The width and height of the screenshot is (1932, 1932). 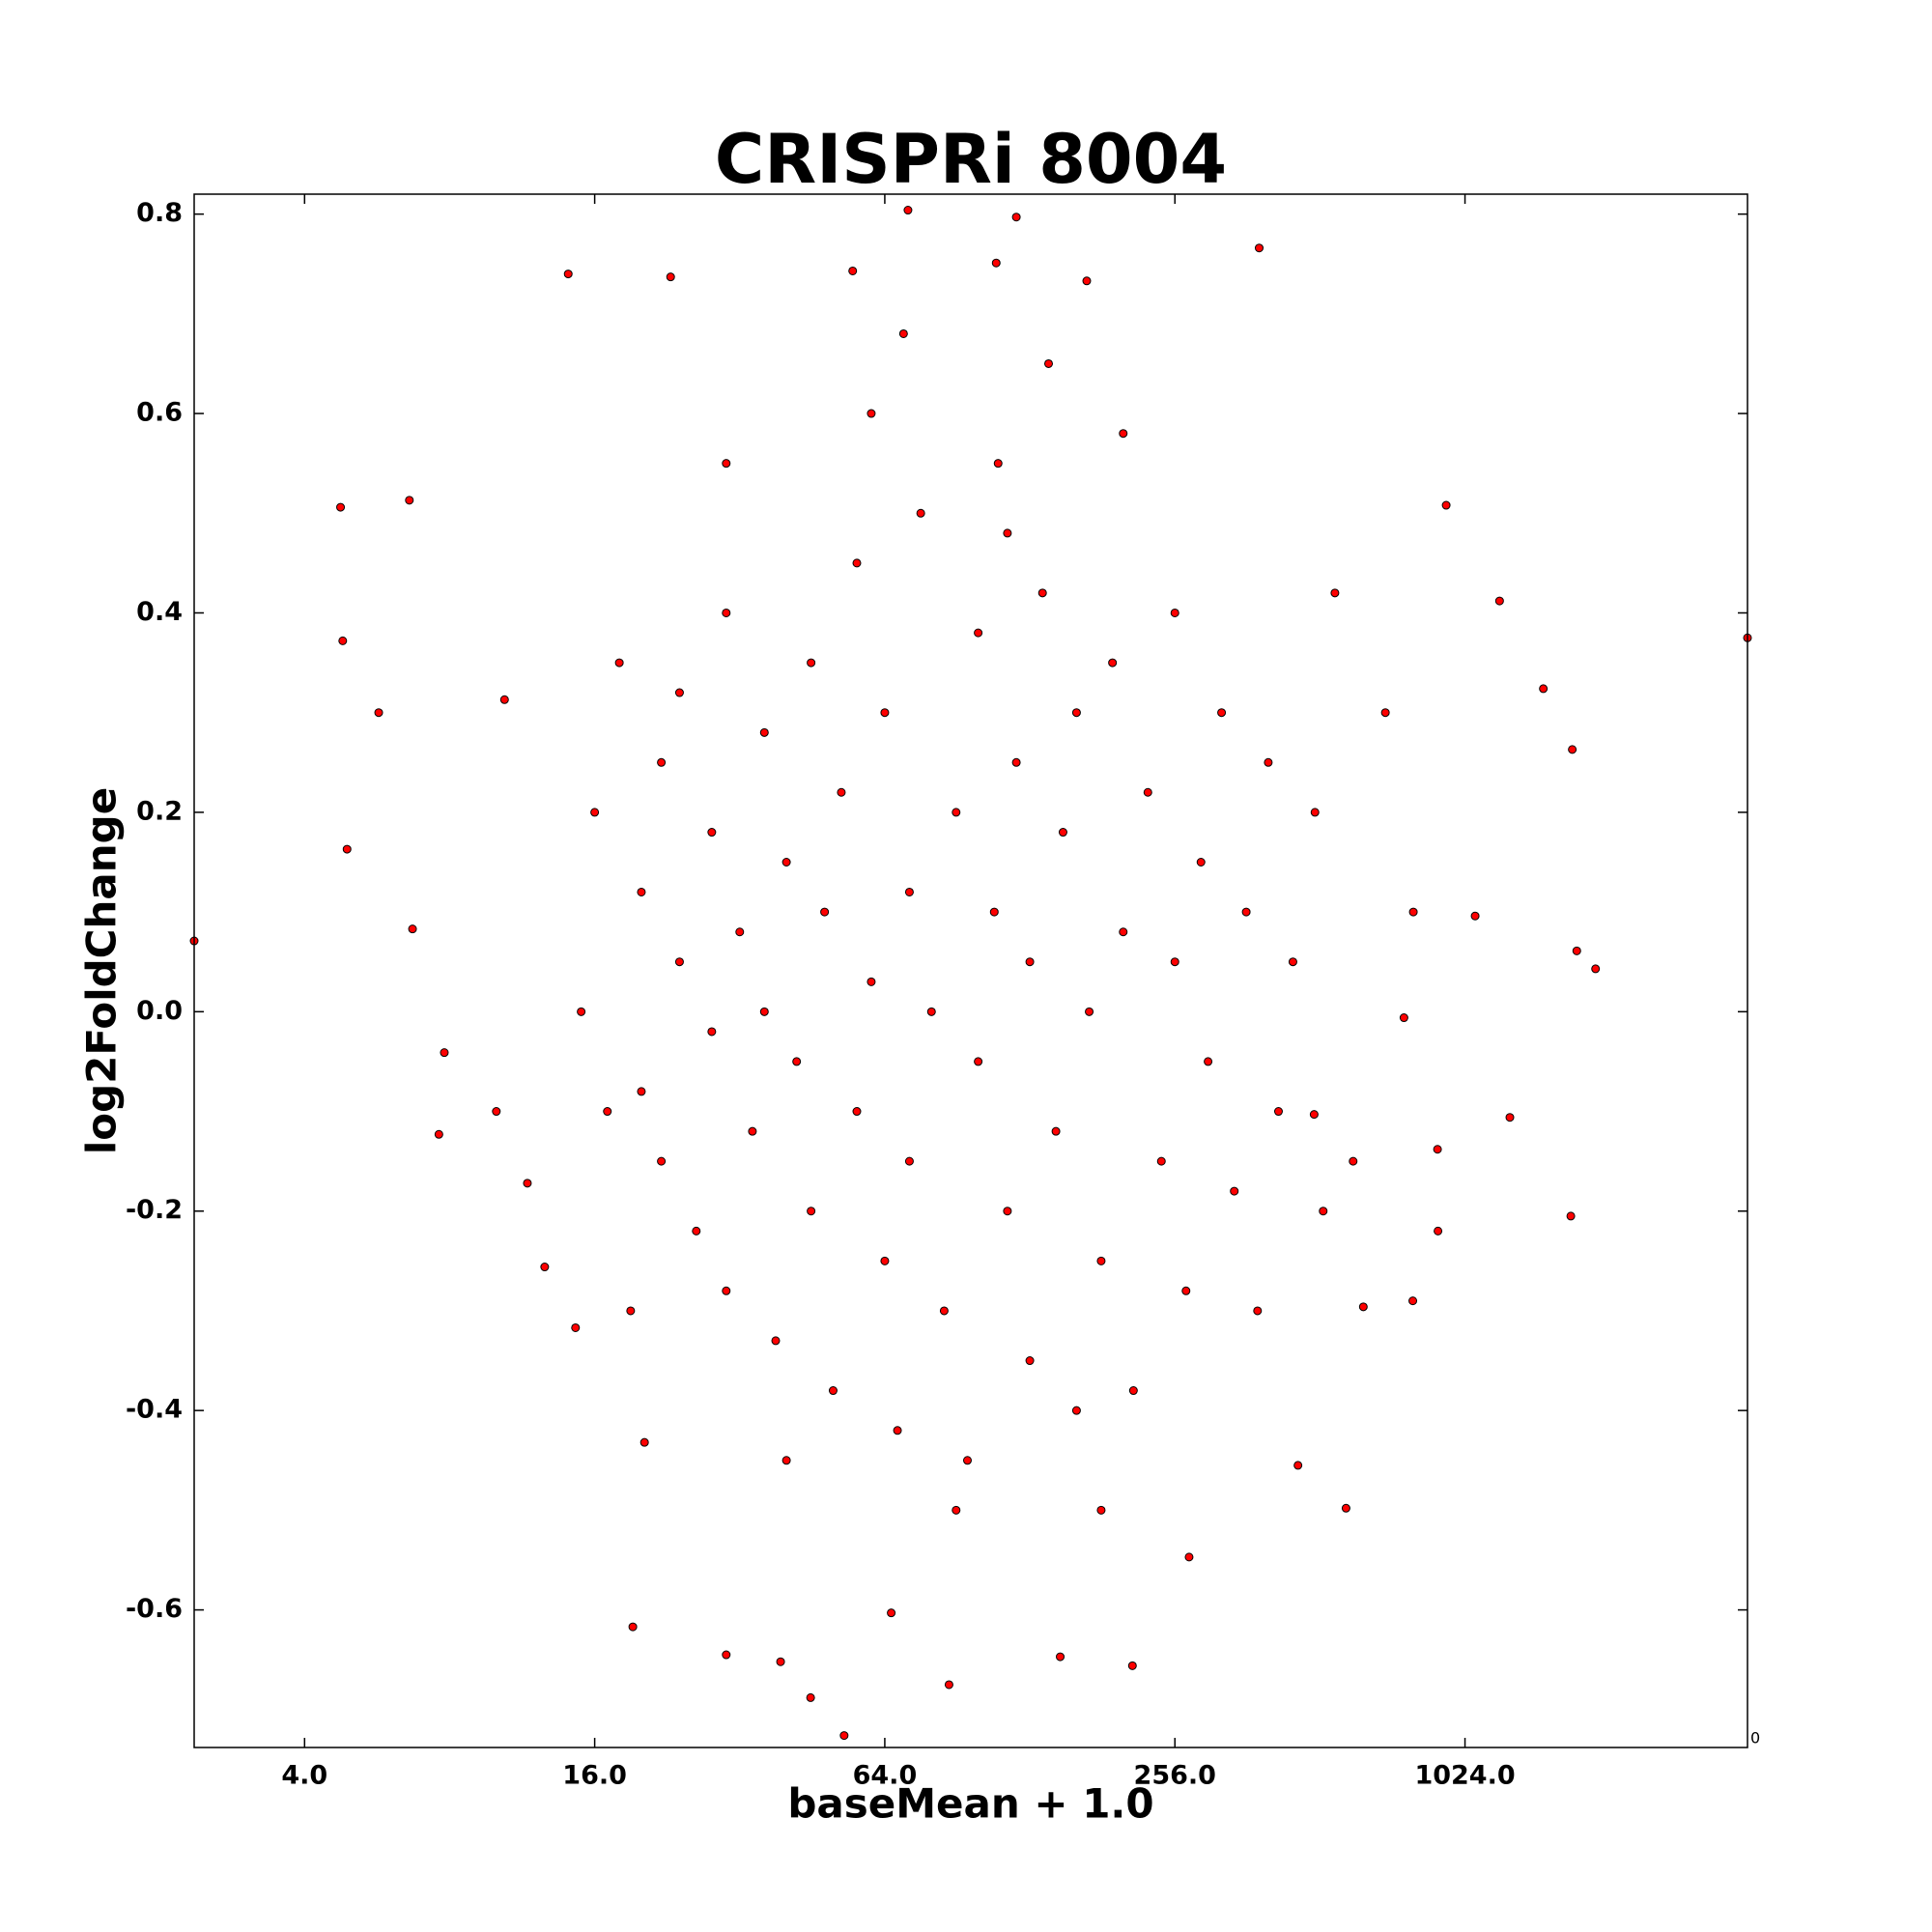 I want to click on x-tick-label: 64.0, so click(x=885, y=1776).